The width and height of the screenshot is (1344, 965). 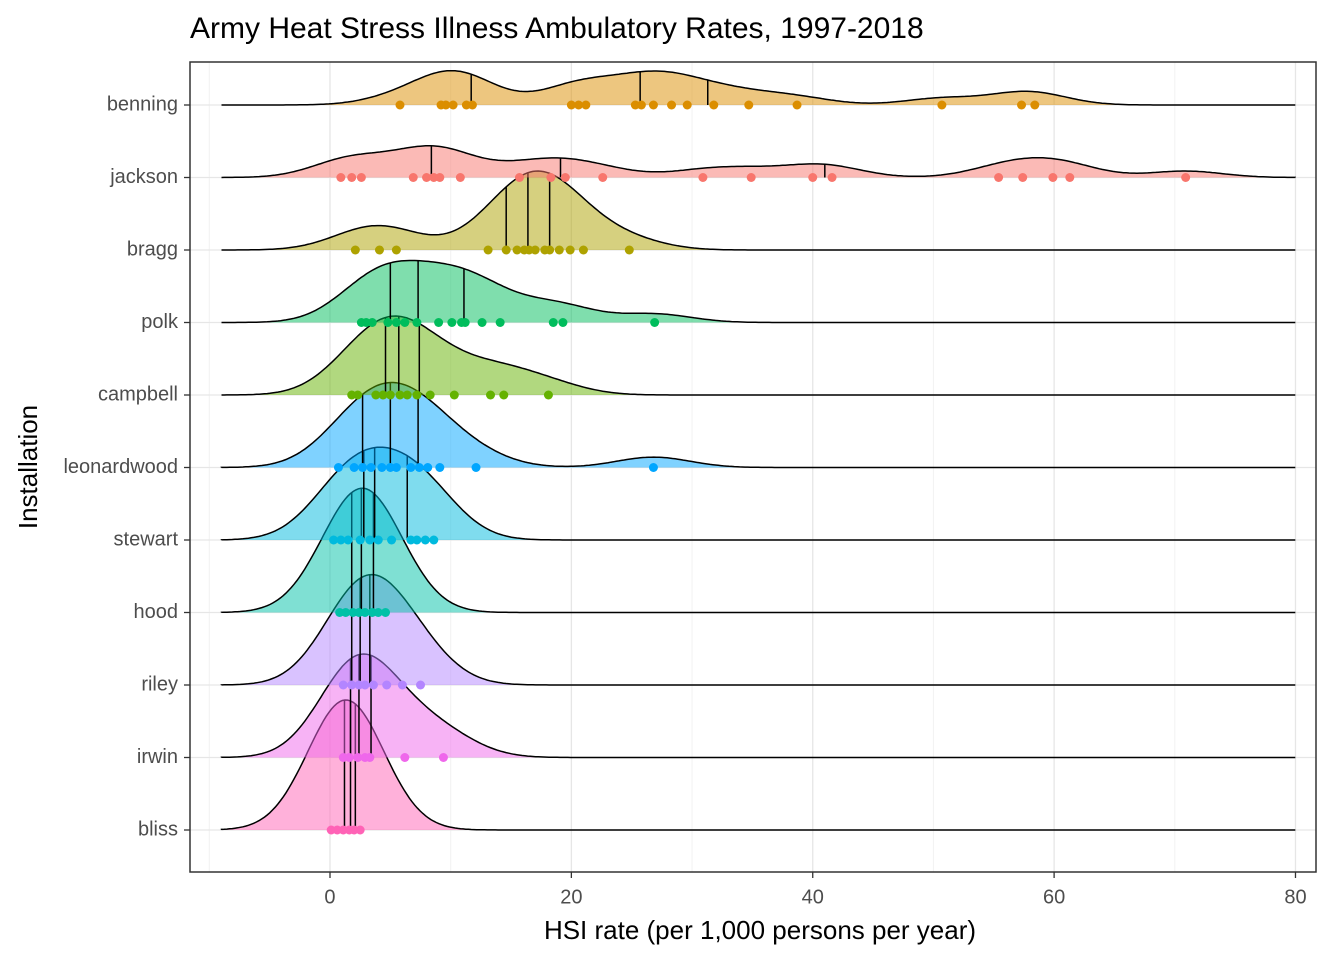 What do you see at coordinates (143, 177) in the screenshot?
I see `y-tick-label: jackson` at bounding box center [143, 177].